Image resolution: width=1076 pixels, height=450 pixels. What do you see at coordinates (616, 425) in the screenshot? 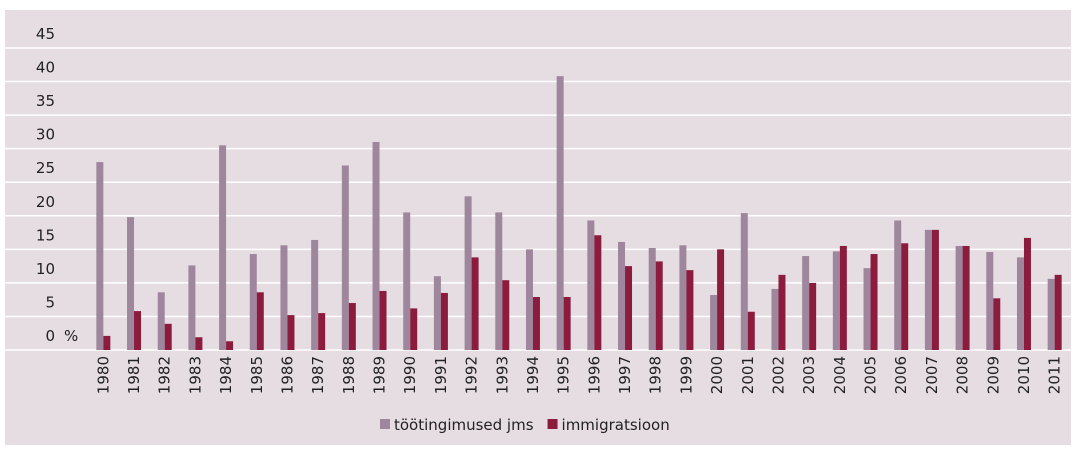
I see `legend-label: immigratsioon` at bounding box center [616, 425].